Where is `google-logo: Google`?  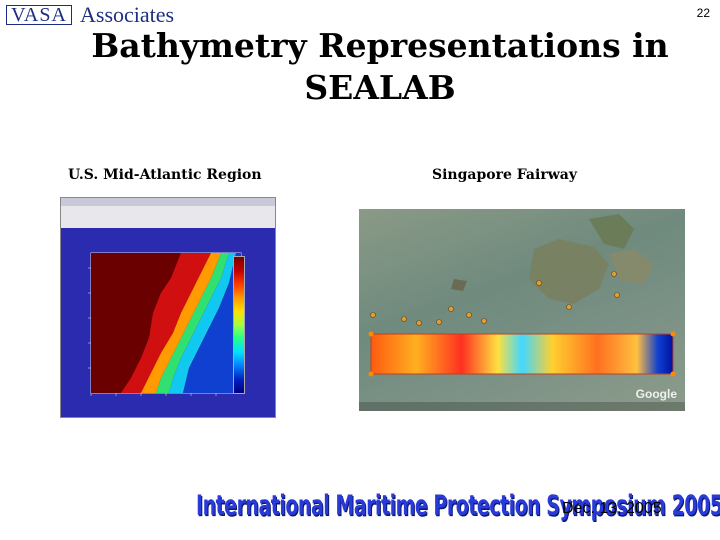
google-logo: Google is located at coordinates (656, 394).